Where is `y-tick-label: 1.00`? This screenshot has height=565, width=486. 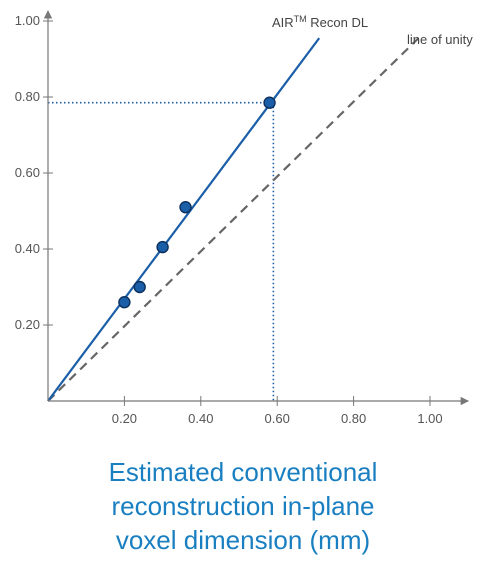 y-tick-label: 1.00 is located at coordinates (27, 20).